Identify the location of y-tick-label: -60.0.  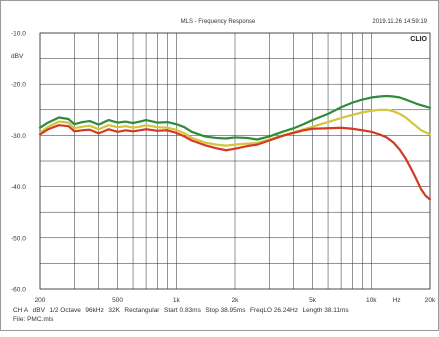
(18, 290).